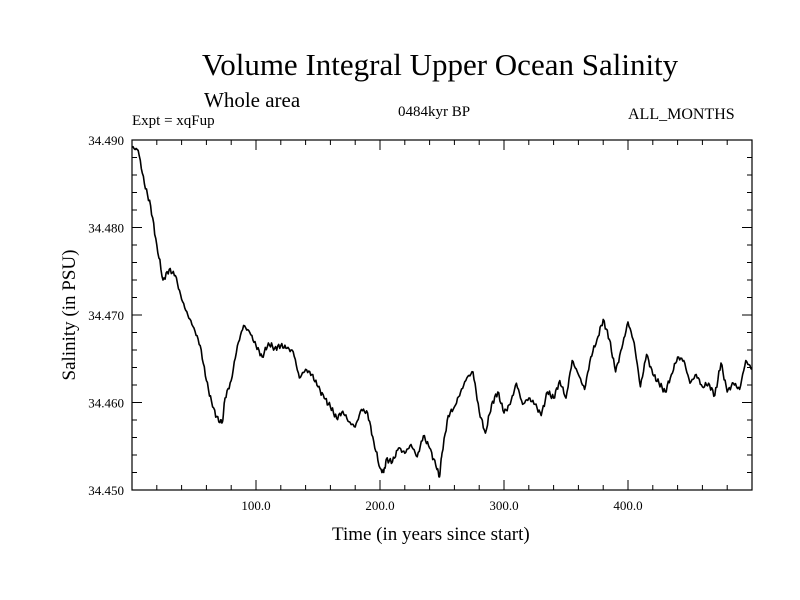 Image resolution: width=800 pixels, height=600 pixels. What do you see at coordinates (252, 100) in the screenshot?
I see `chart-subtitle: Whole area` at bounding box center [252, 100].